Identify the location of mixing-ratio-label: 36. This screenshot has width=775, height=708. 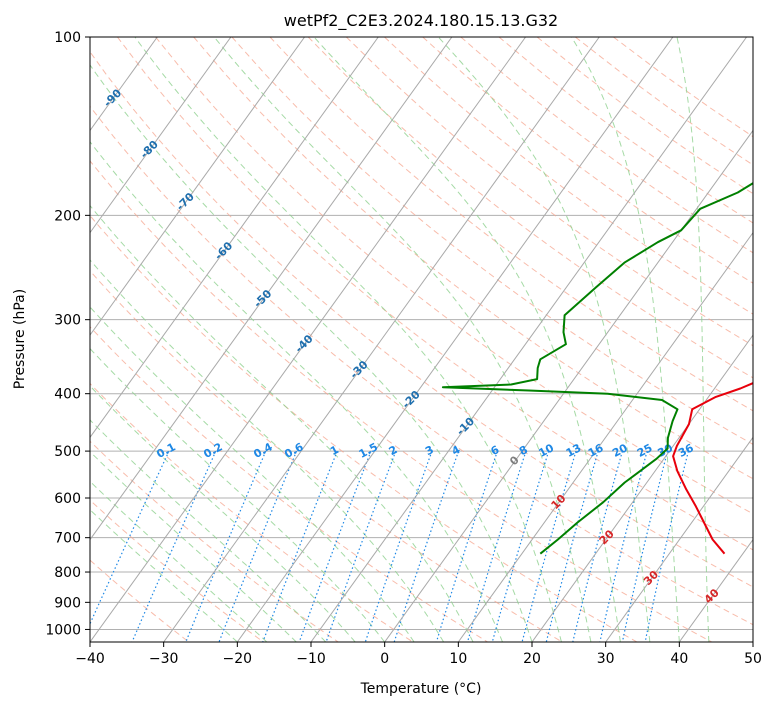
(686, 450).